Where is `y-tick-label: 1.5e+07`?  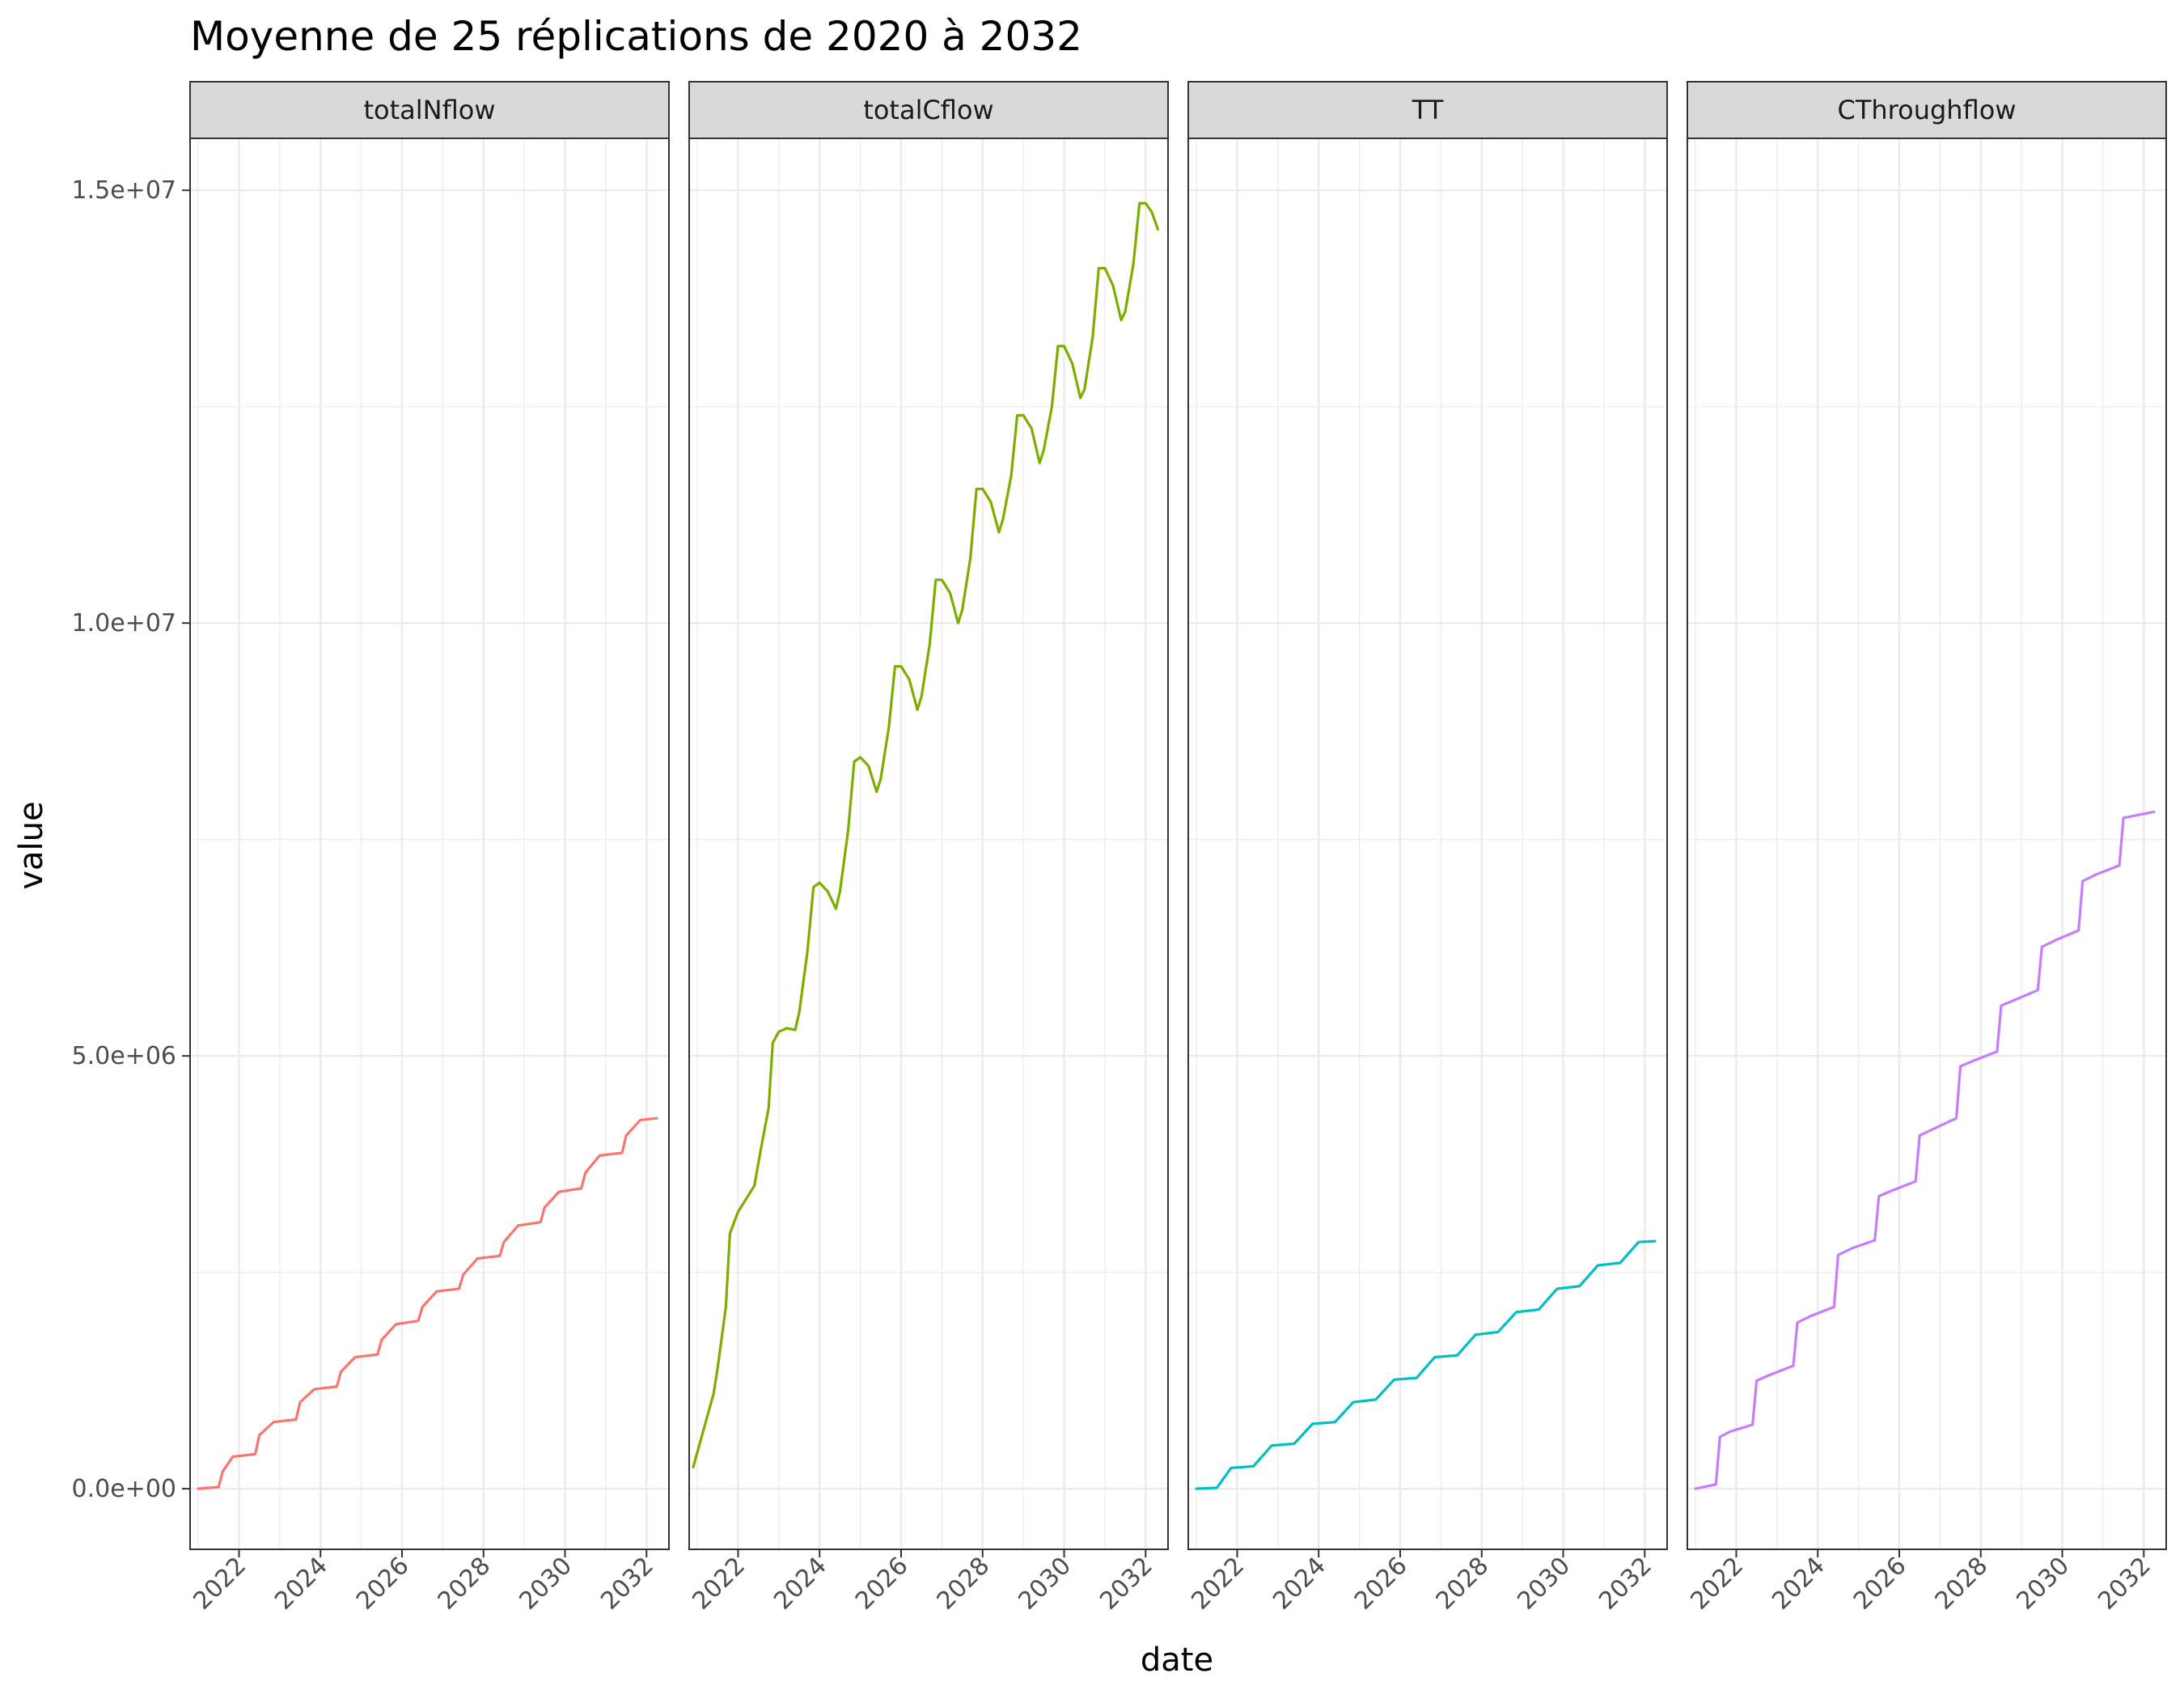
y-tick-label: 1.5e+07 is located at coordinates (124, 190).